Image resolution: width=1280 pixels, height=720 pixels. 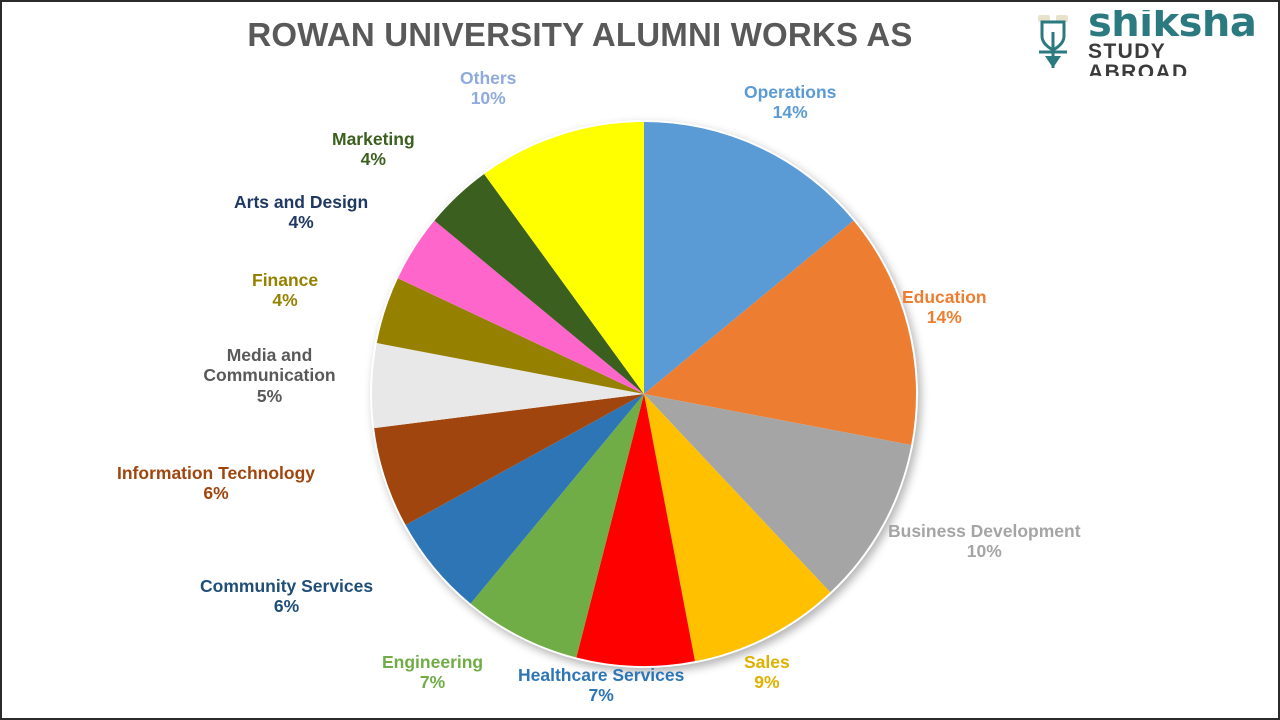 I want to click on slice-label-information-technology: Information Technology 6%, so click(x=216, y=483).